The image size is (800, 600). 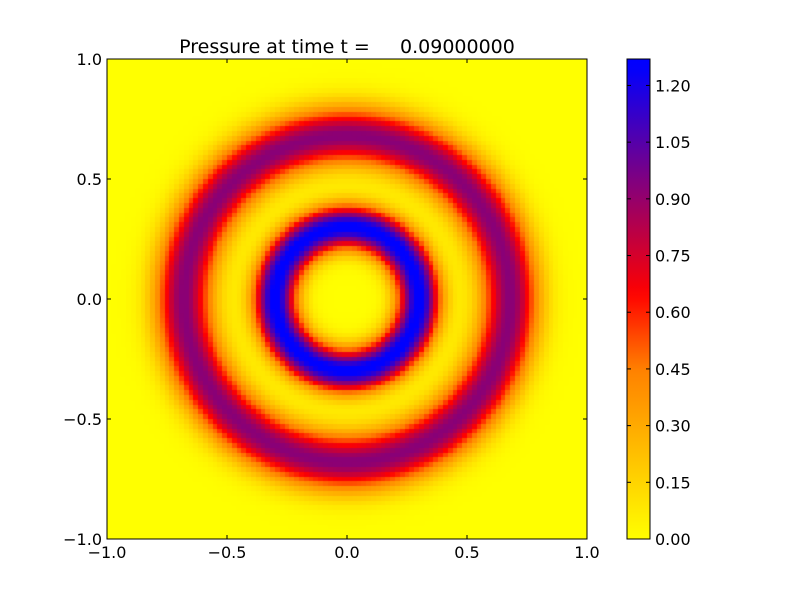 What do you see at coordinates (673, 256) in the screenshot?
I see `colorbar-tick-label: 0.75` at bounding box center [673, 256].